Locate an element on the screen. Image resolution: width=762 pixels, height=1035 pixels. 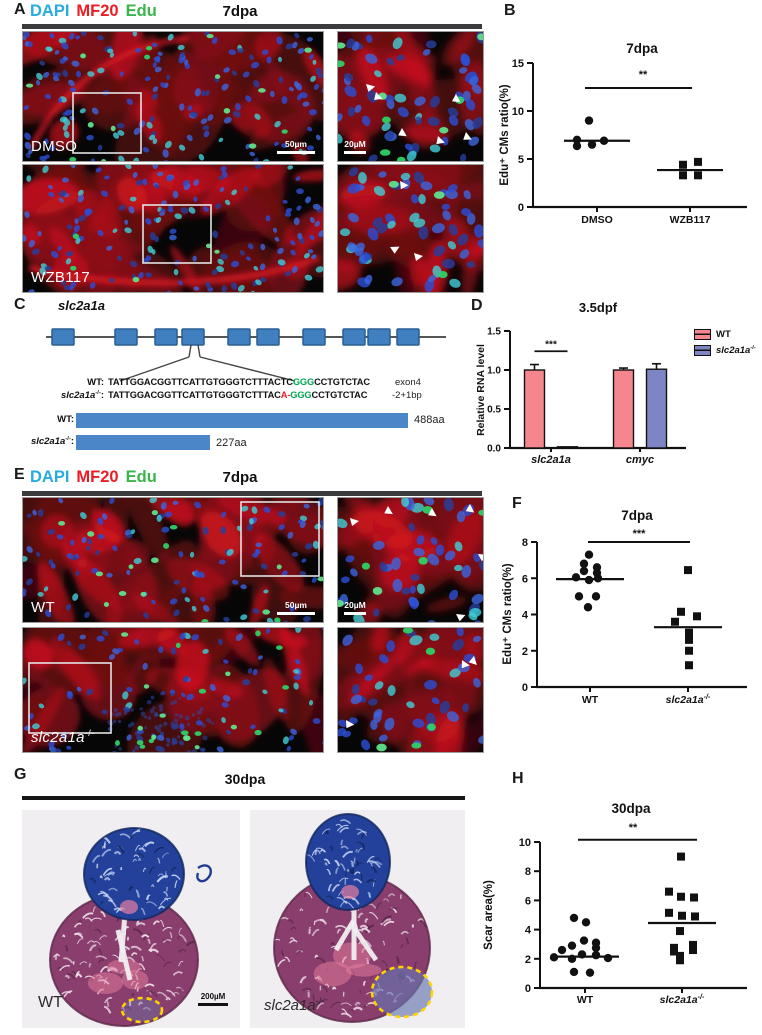
micrograph-wzb117-label: WZB117 is located at coordinates (61, 277).